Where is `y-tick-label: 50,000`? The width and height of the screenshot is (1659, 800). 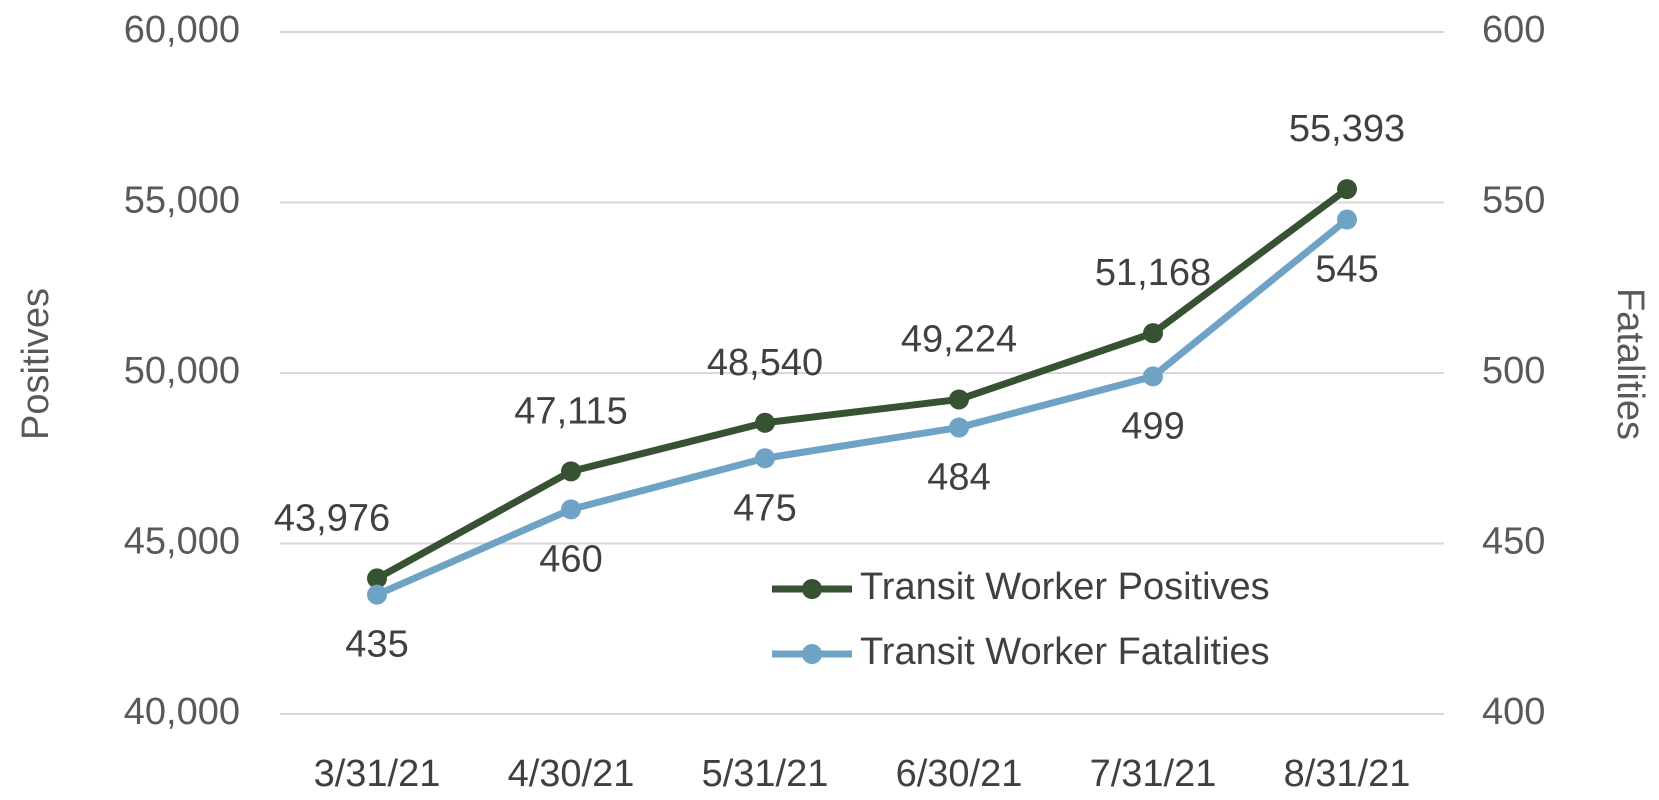
y-tick-label: 50,000 is located at coordinates (182, 371).